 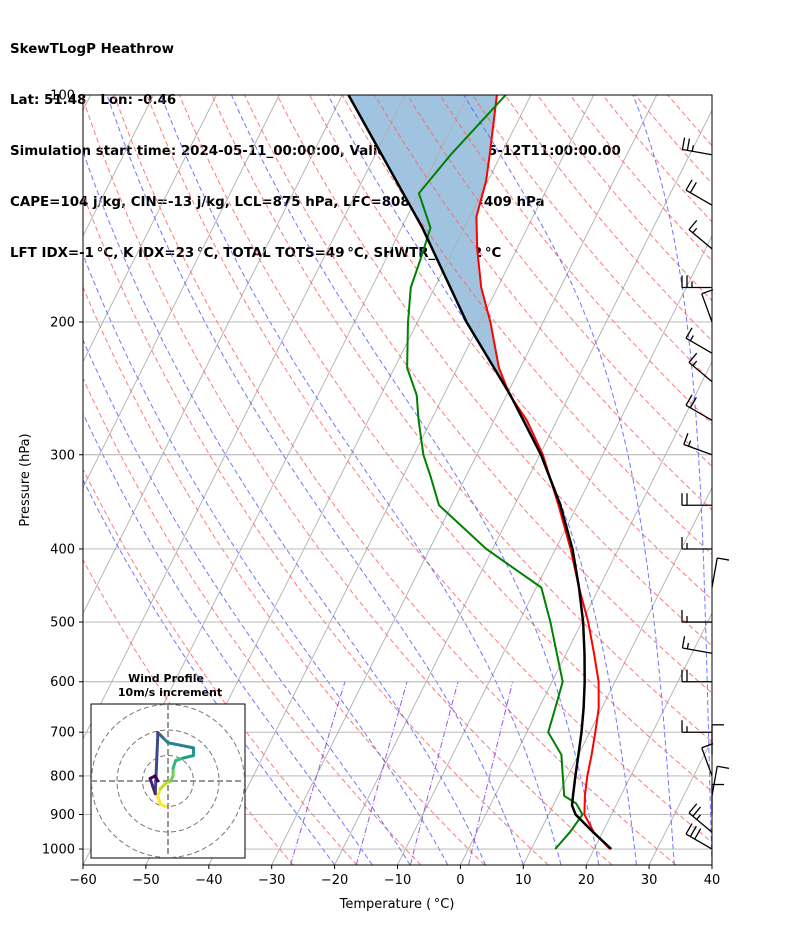 I want to click on cape-shading, so click(x=460, y=322).